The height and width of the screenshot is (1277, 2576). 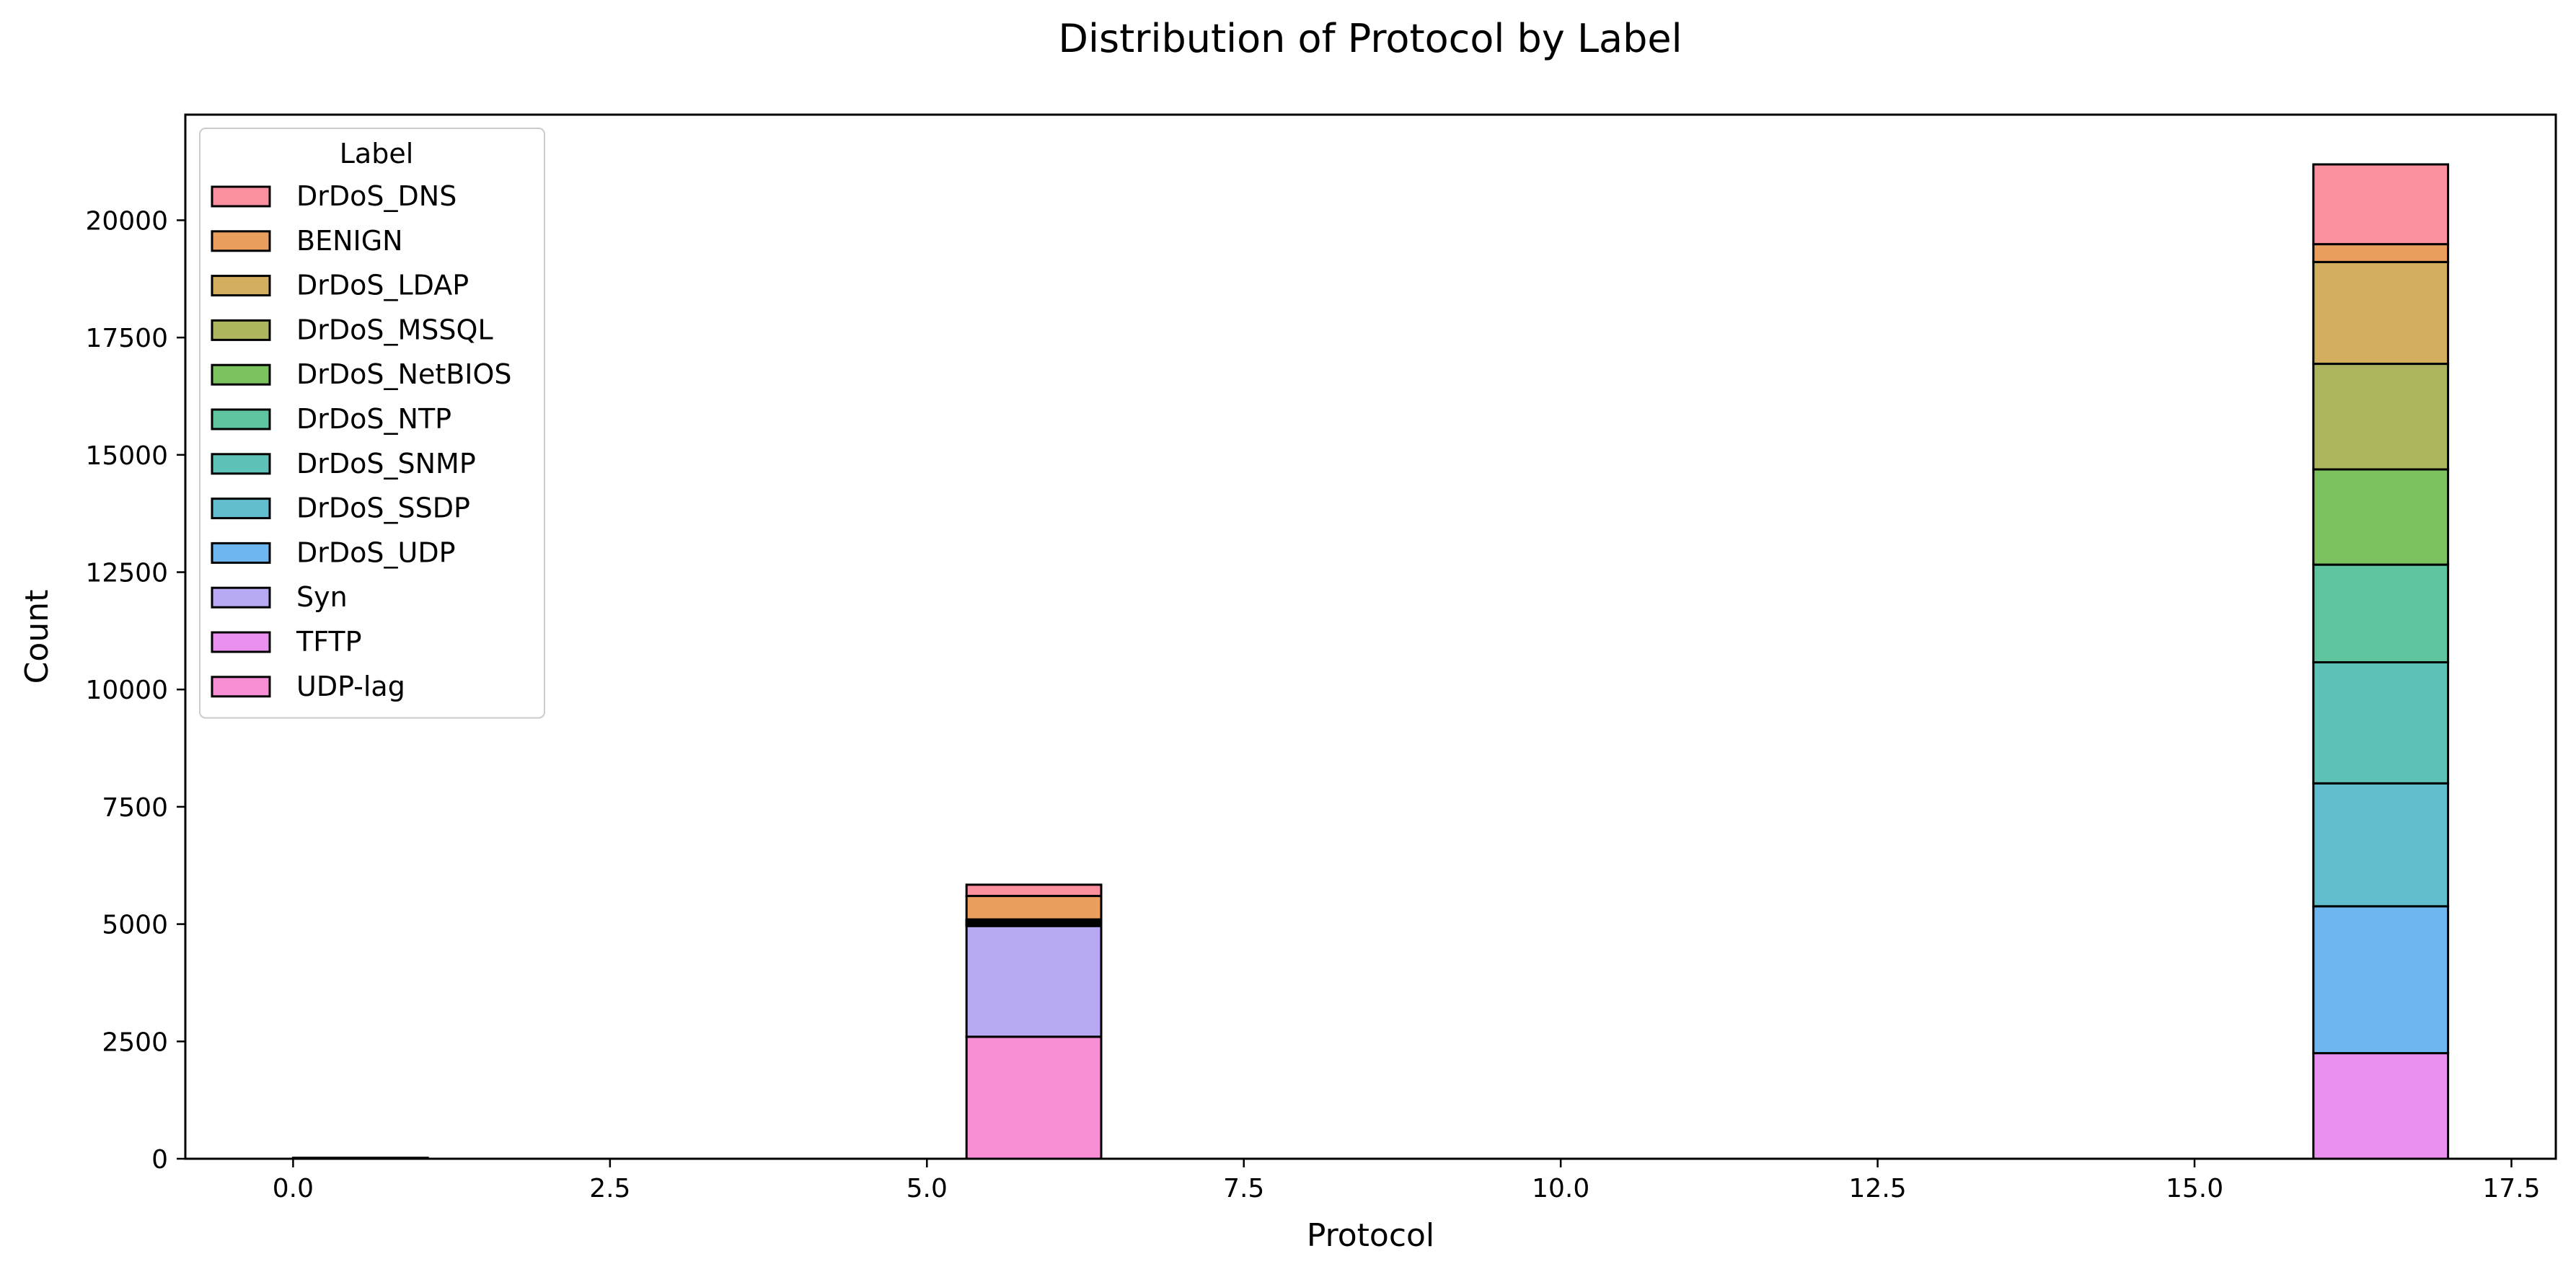 I want to click on legend-label: Syn, so click(x=322, y=597).